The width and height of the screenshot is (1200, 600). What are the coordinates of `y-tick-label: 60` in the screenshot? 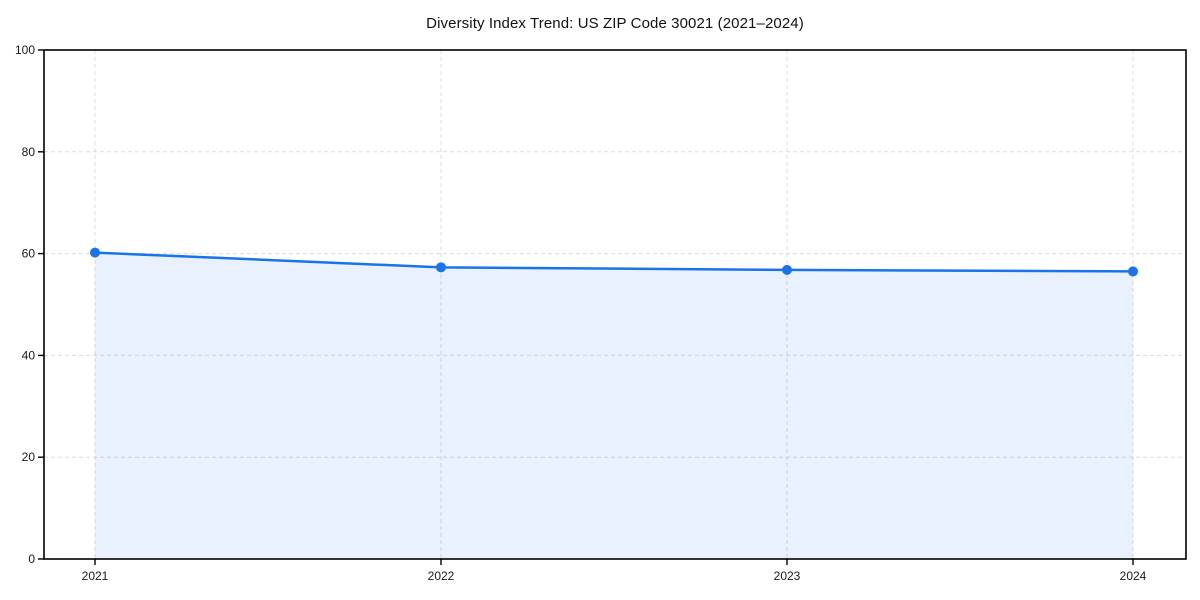 It's located at (29, 254).